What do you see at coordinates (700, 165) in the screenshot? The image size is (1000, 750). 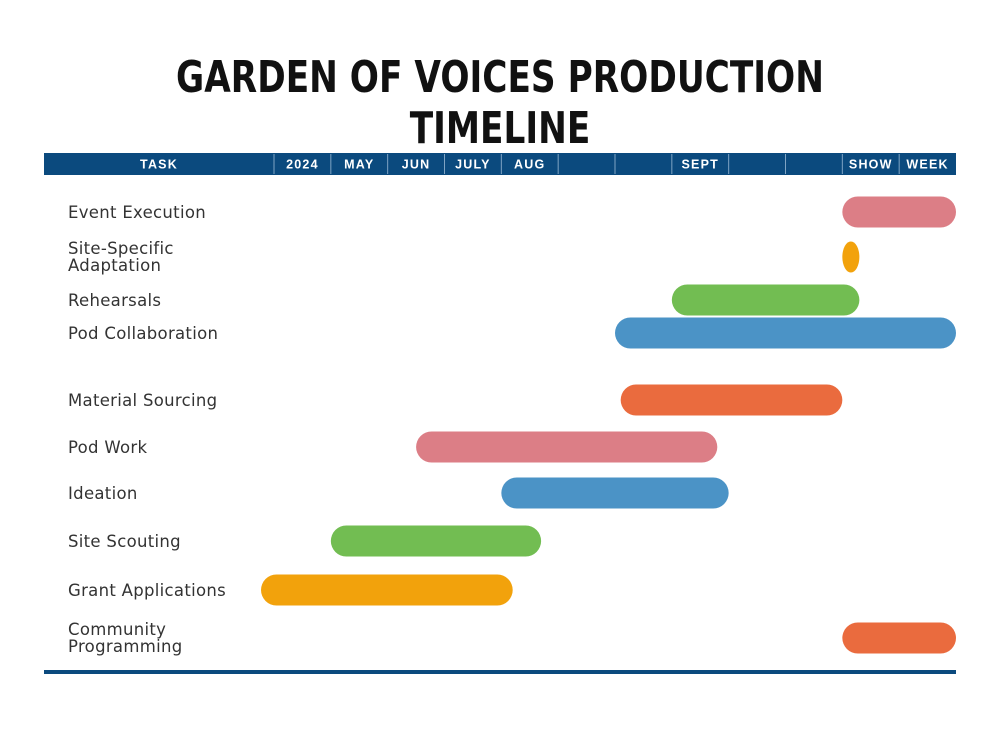 I see `header-column-label: SEPT` at bounding box center [700, 165].